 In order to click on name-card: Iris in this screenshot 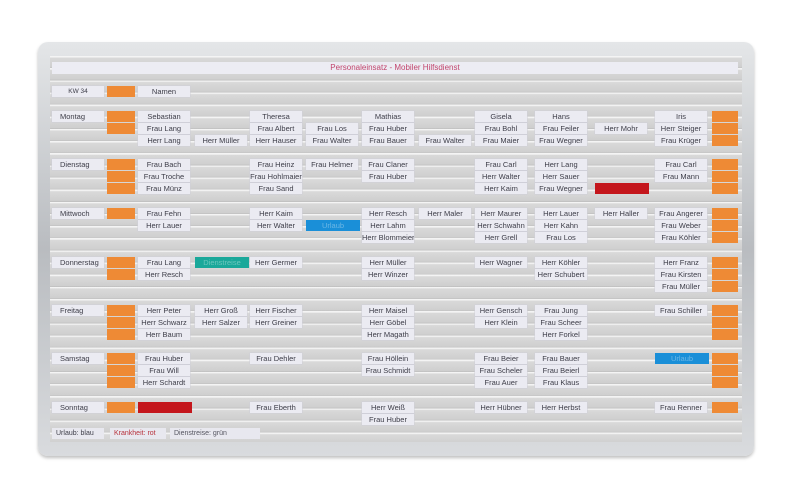, I will do `click(681, 116)`.